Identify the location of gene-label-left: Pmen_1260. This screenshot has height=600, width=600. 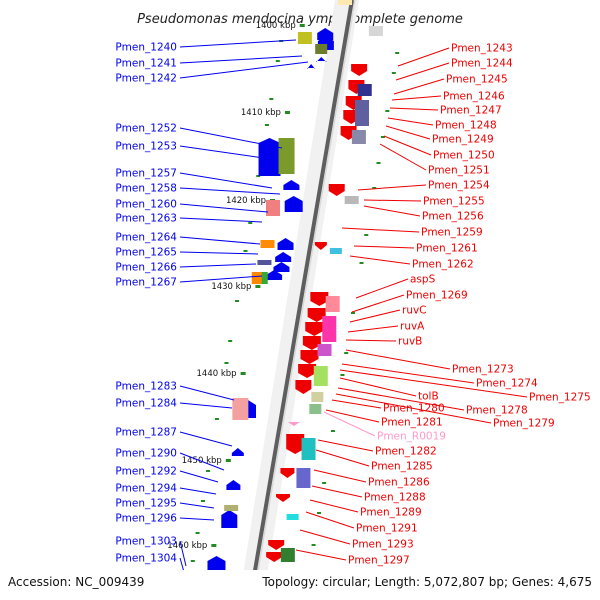
(146, 205).